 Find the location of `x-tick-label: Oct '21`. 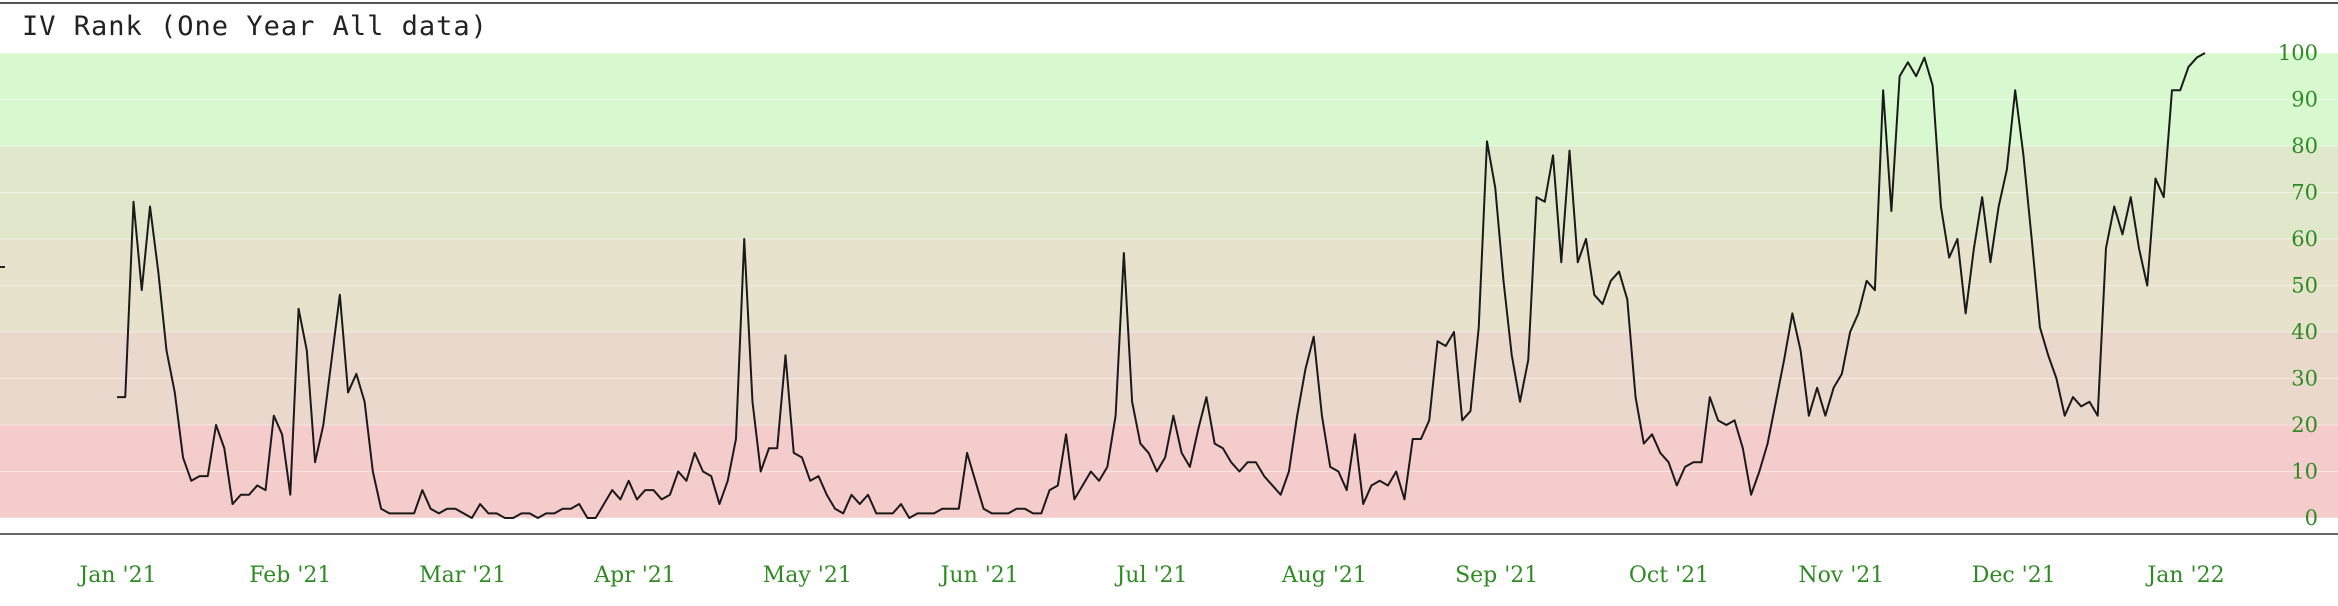

x-tick-label: Oct '21 is located at coordinates (1669, 575).